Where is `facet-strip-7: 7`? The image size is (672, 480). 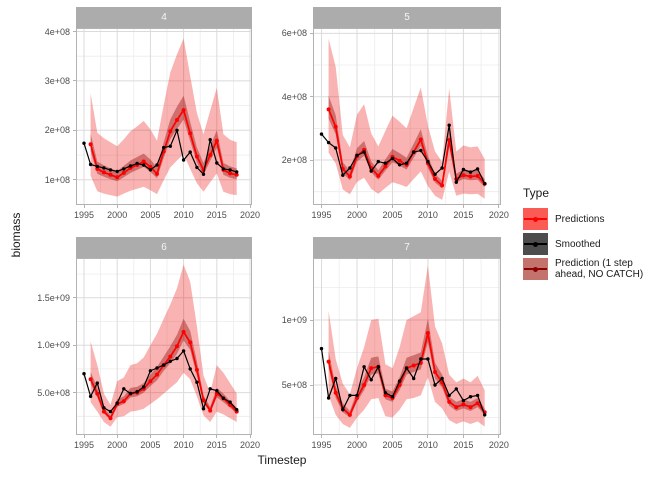
facet-strip-7: 7 is located at coordinates (407, 247).